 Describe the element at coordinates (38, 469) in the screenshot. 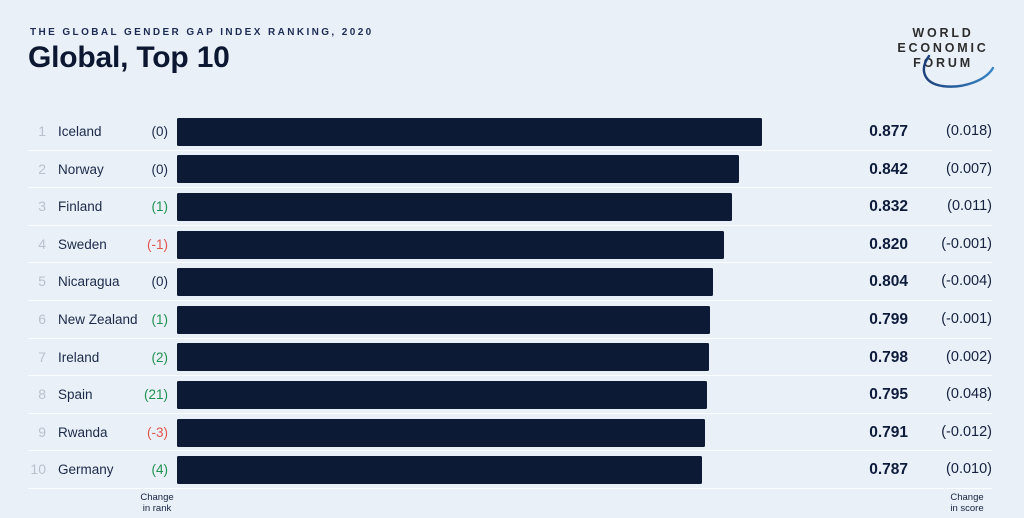

I see `rank-number: 10` at that location.